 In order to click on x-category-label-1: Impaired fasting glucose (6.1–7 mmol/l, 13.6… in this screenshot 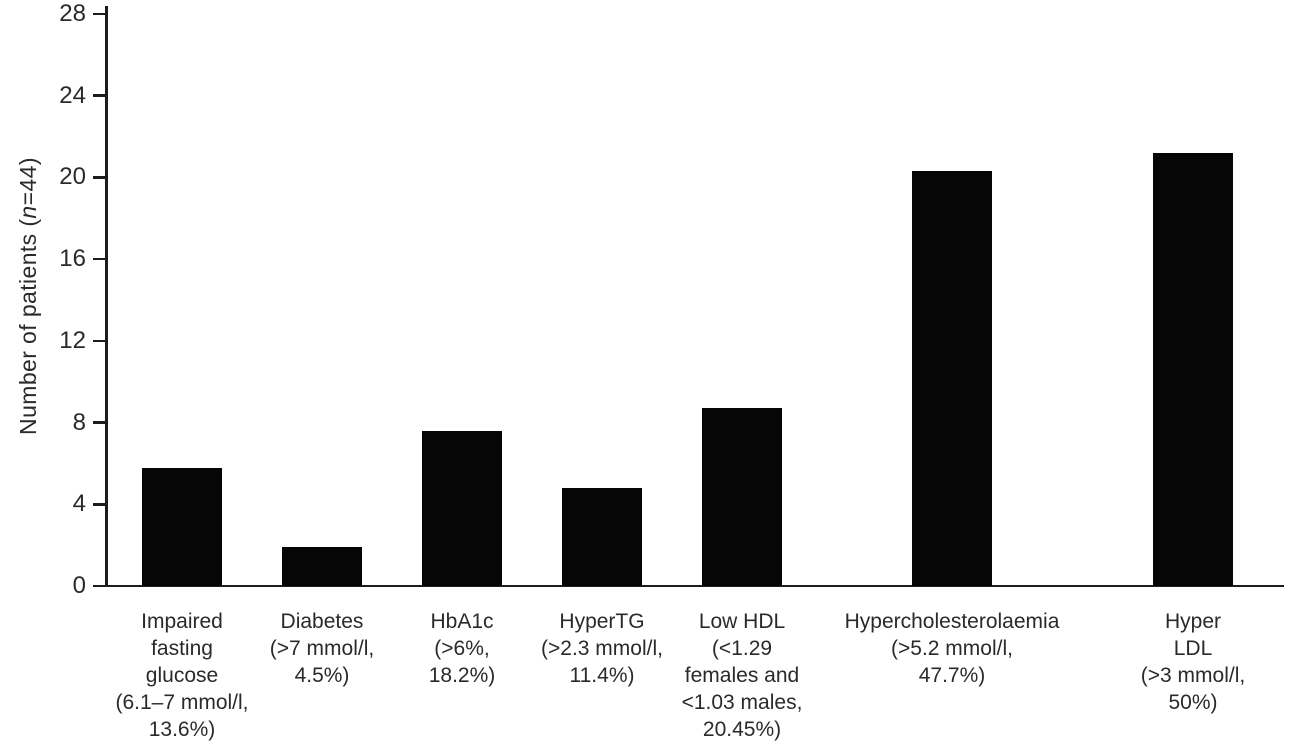, I will do `click(182, 675)`.